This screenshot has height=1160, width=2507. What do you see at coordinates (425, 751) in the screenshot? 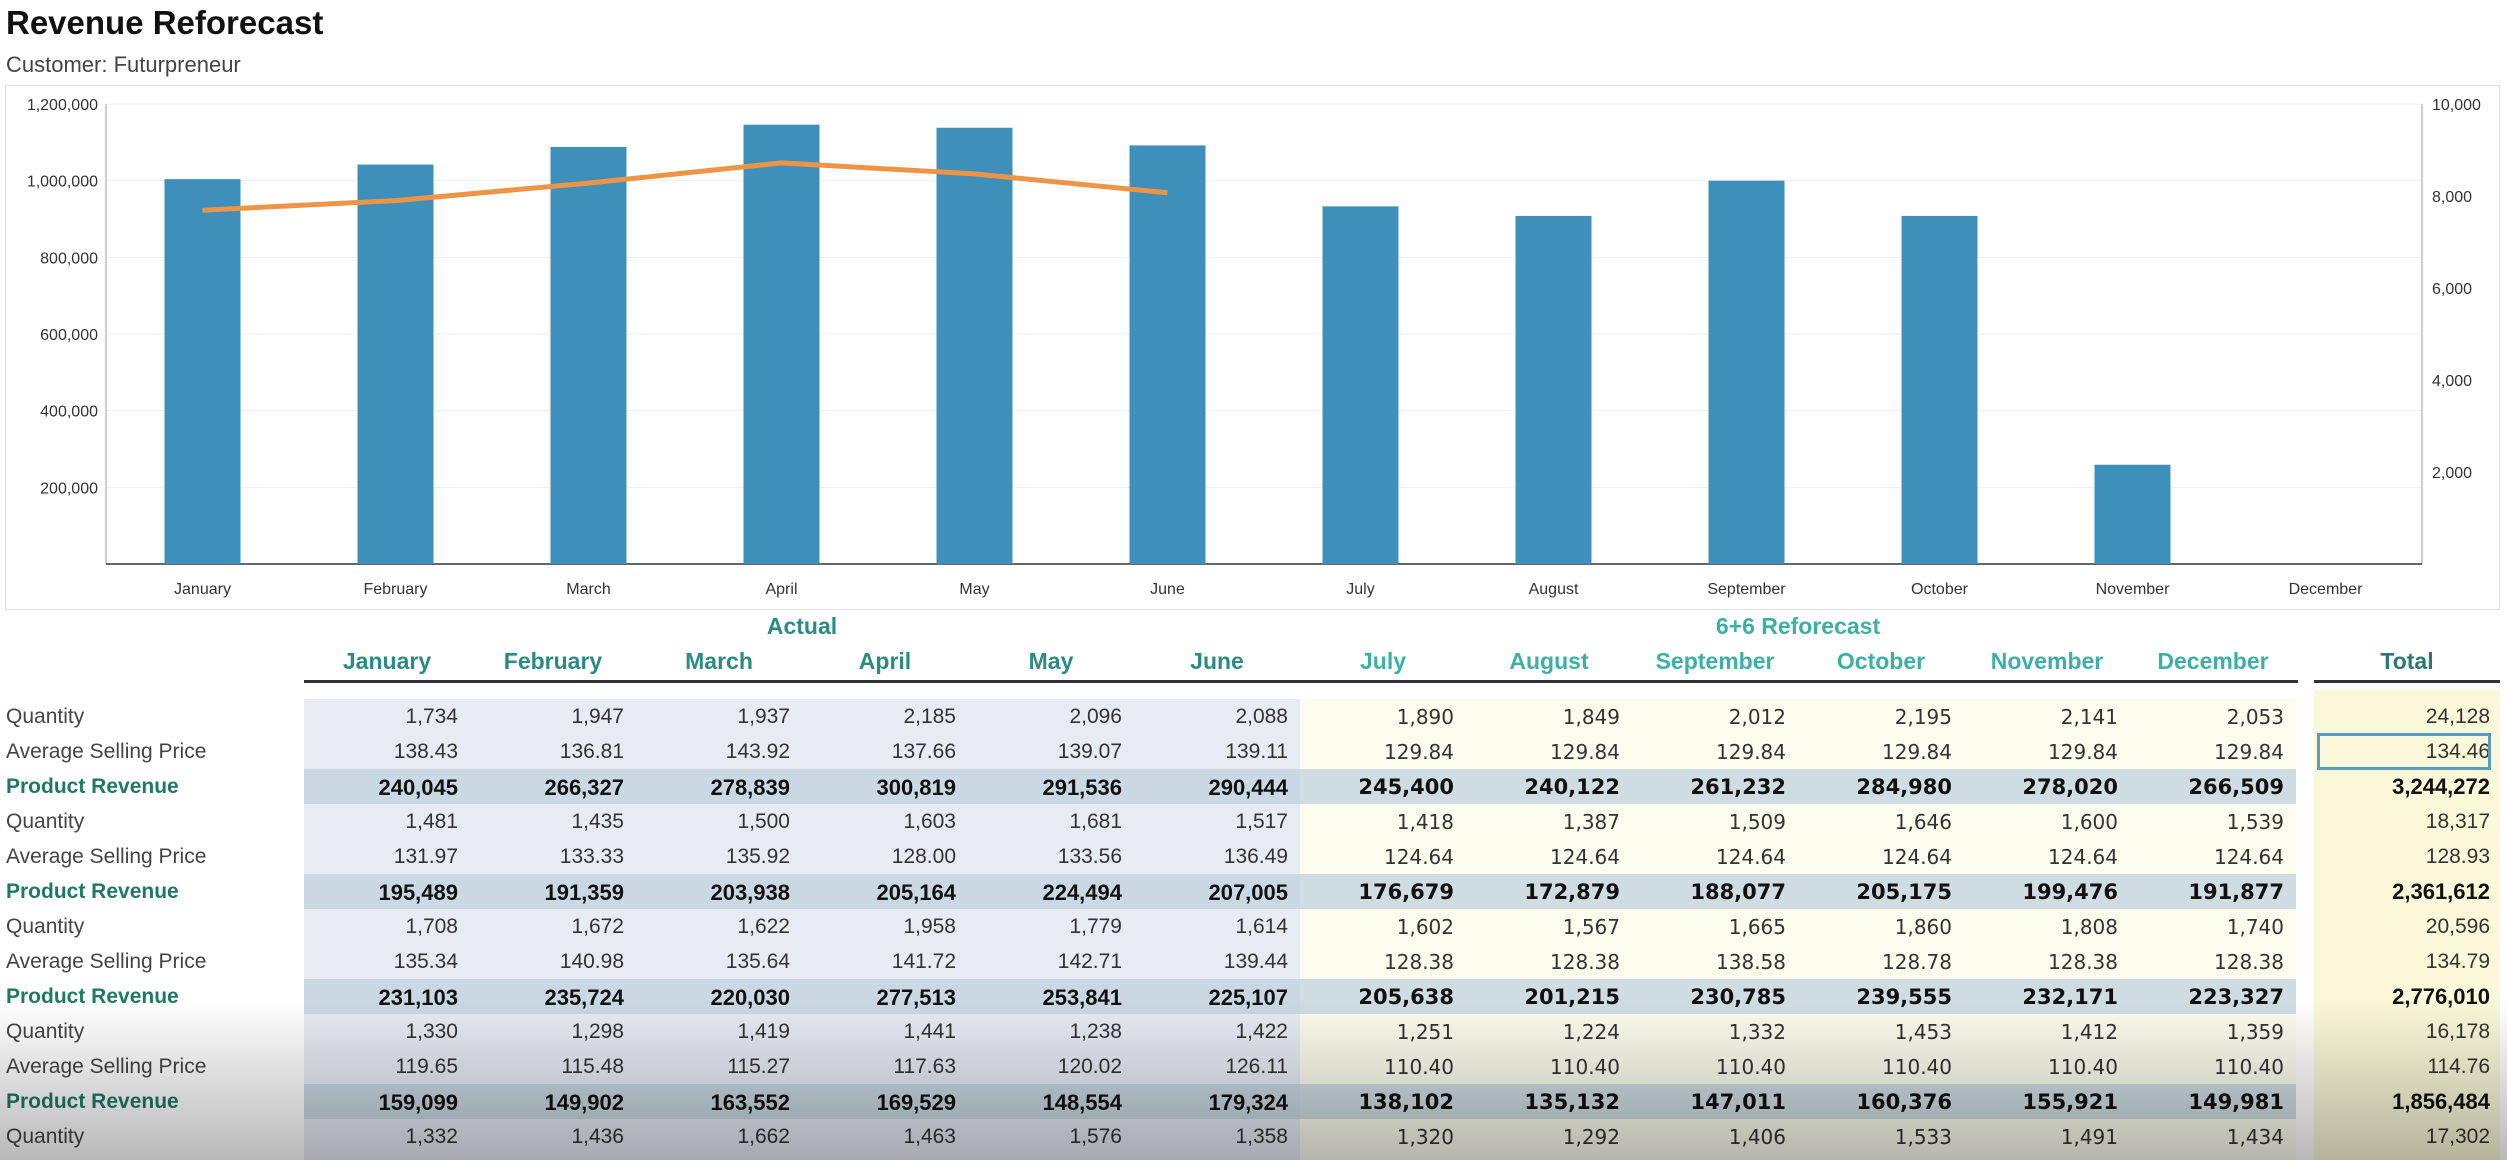
I see `cell-january: 138.43` at bounding box center [425, 751].